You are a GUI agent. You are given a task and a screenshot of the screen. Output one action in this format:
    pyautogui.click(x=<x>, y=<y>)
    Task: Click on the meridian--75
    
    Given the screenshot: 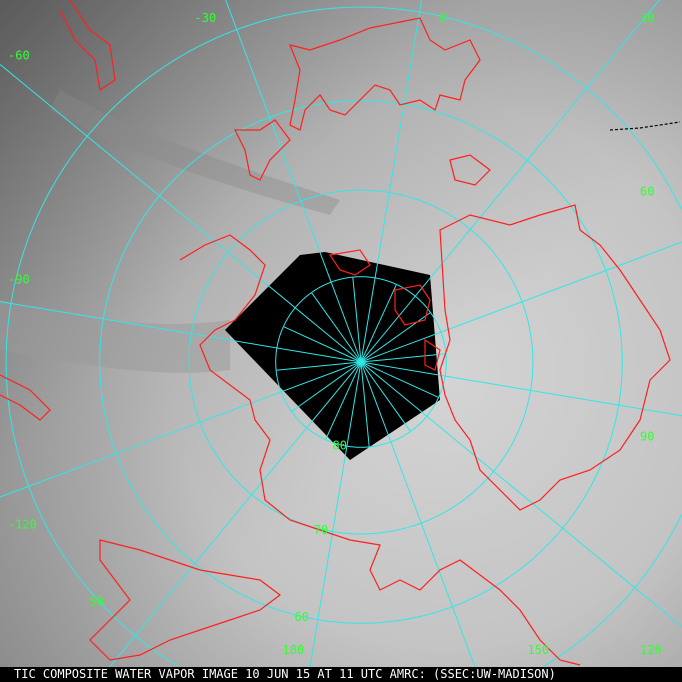 What is the action you would take?
    pyautogui.click(x=322, y=344)
    